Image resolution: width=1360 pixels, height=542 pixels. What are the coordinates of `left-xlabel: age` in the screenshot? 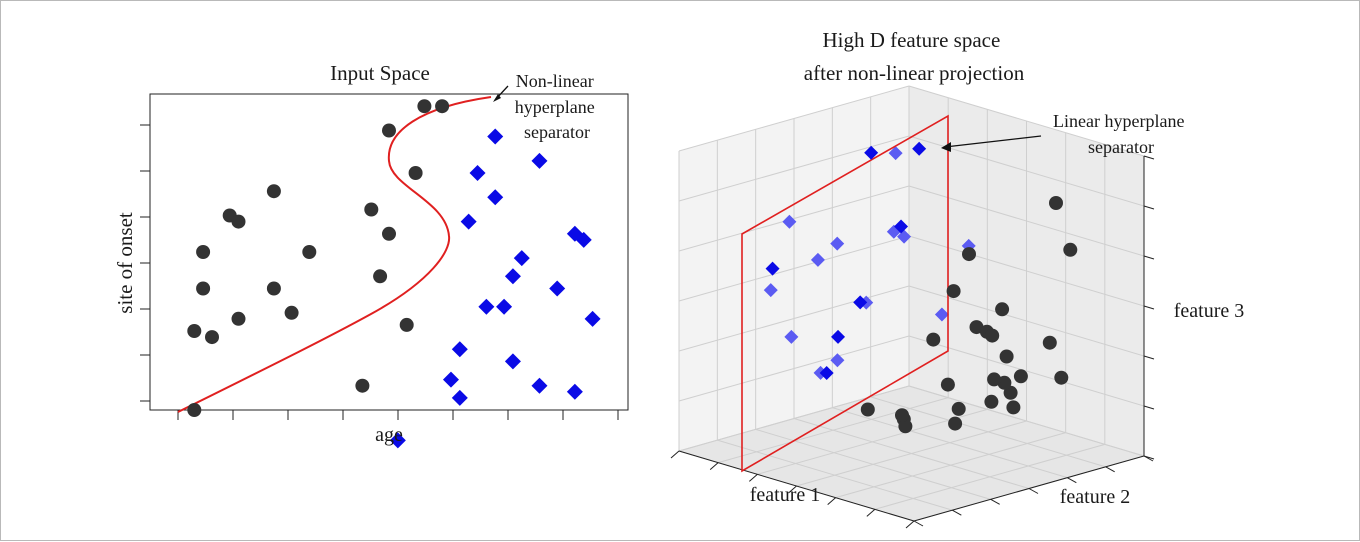 It's located at (389, 435).